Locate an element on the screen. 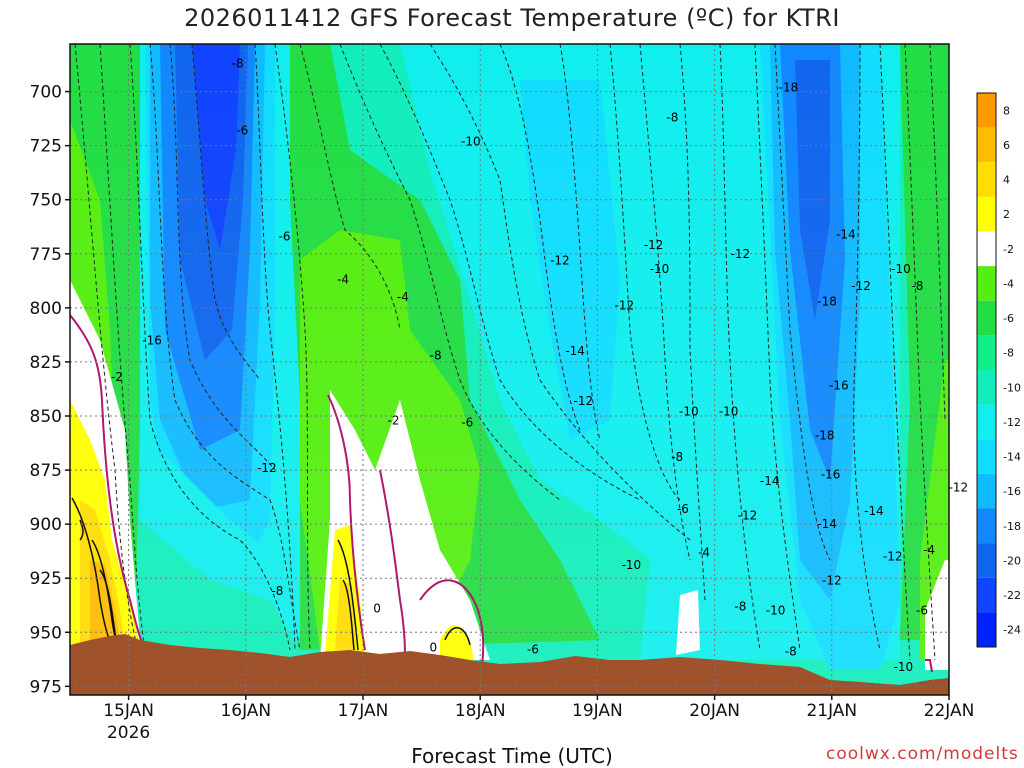 The width and height of the screenshot is (1024, 768). colorbar-tick-label: -24 is located at coordinates (1012, 630).